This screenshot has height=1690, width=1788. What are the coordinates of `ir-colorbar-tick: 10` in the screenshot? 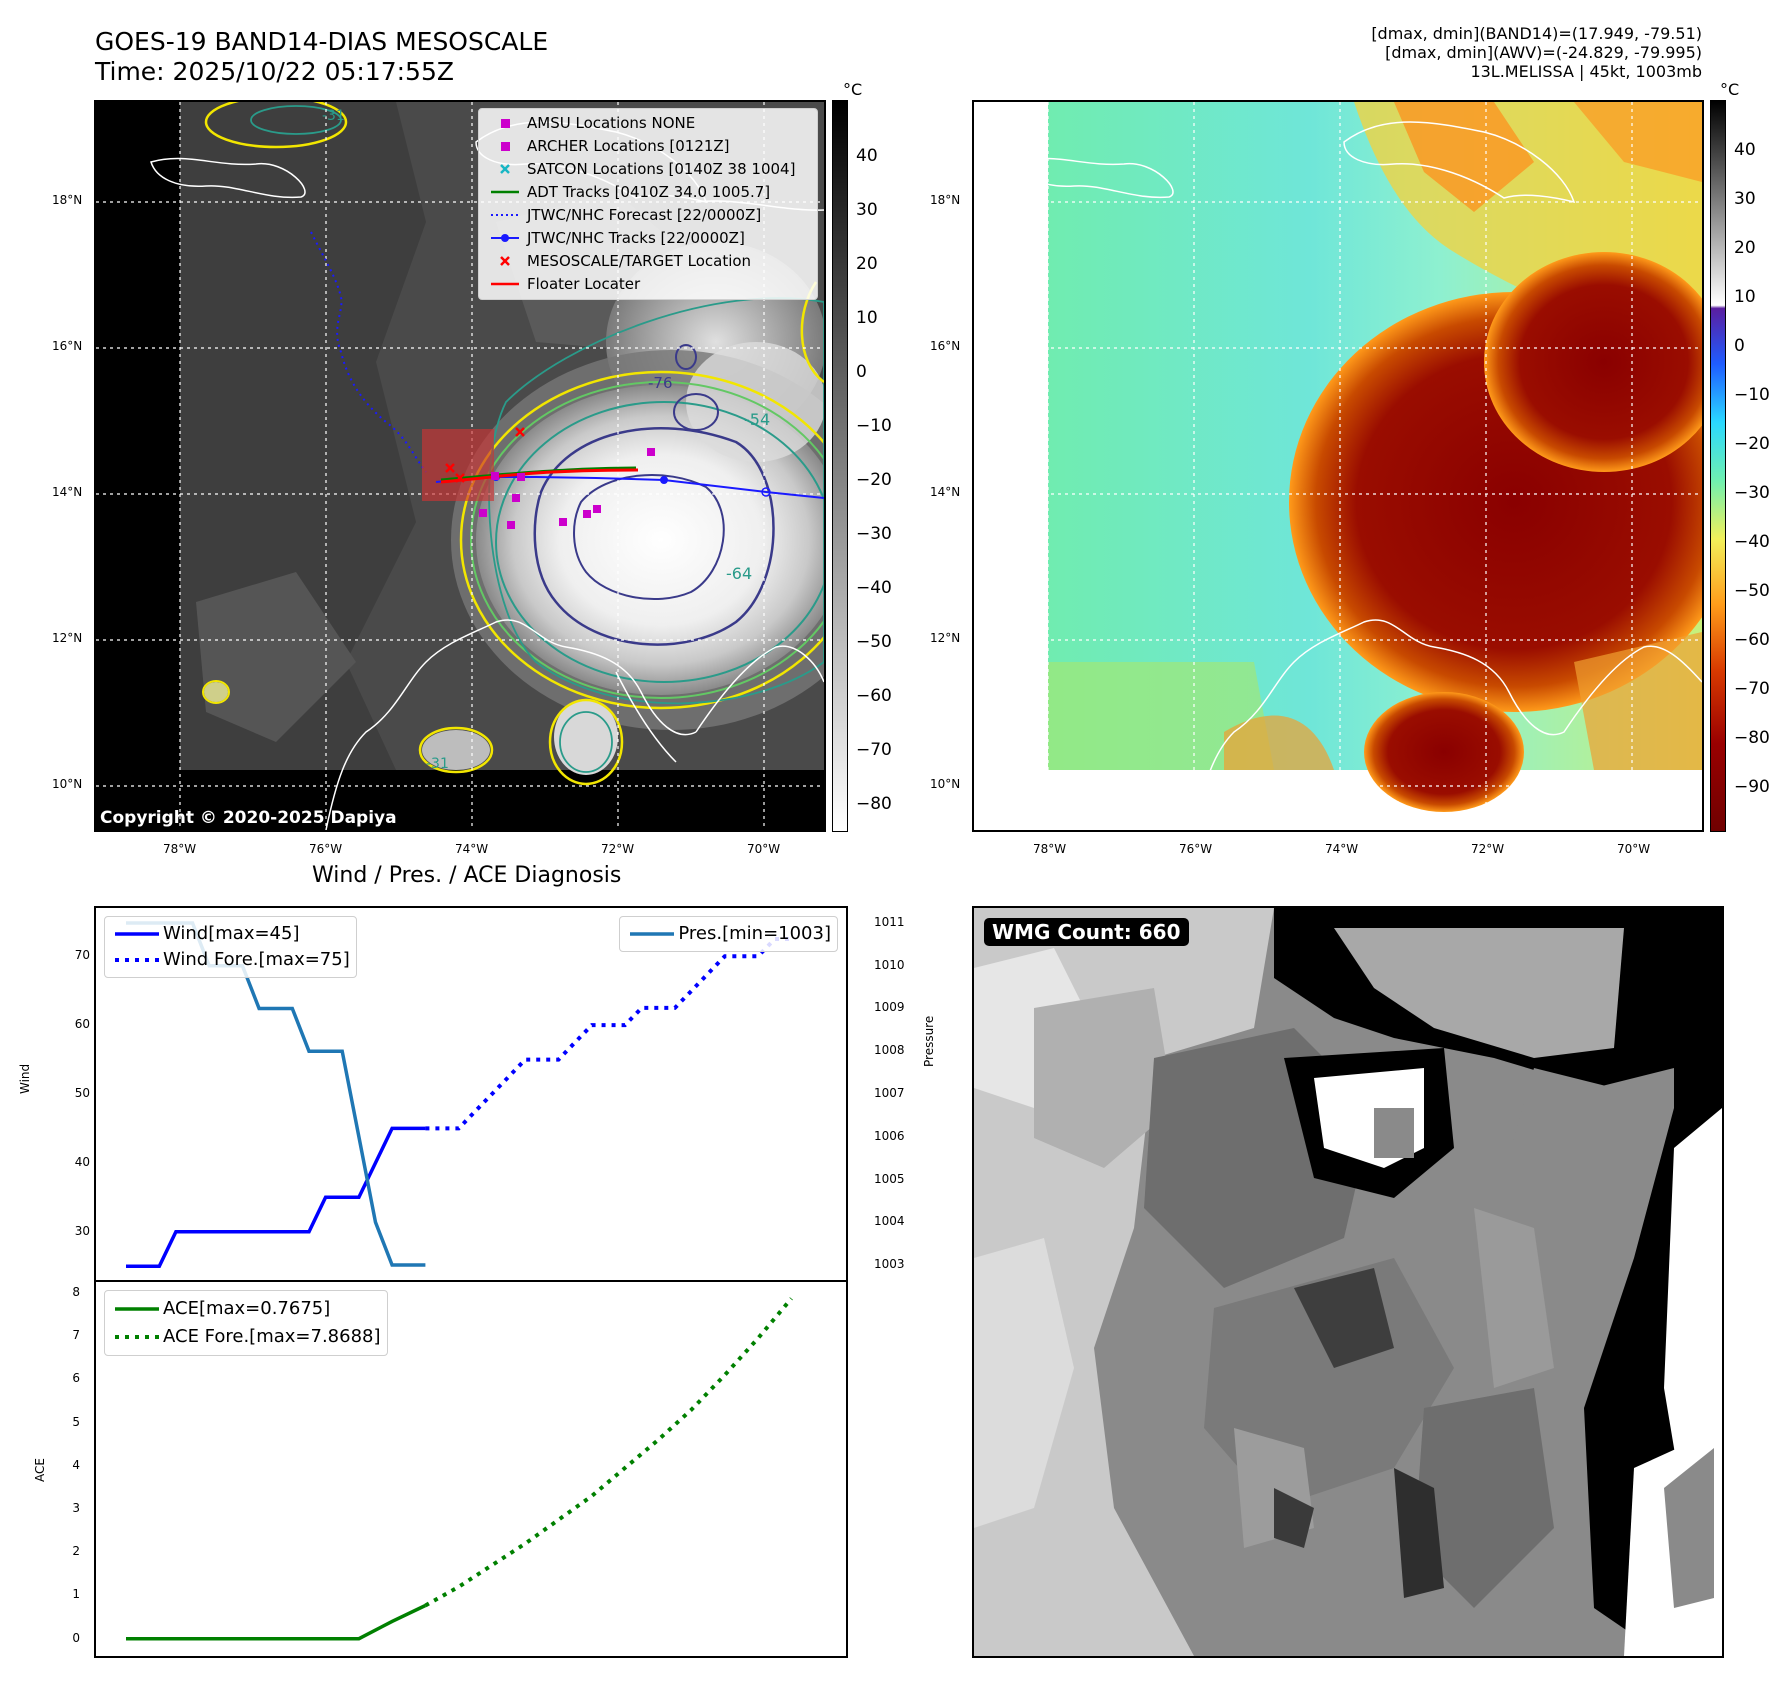 It's located at (867, 318).